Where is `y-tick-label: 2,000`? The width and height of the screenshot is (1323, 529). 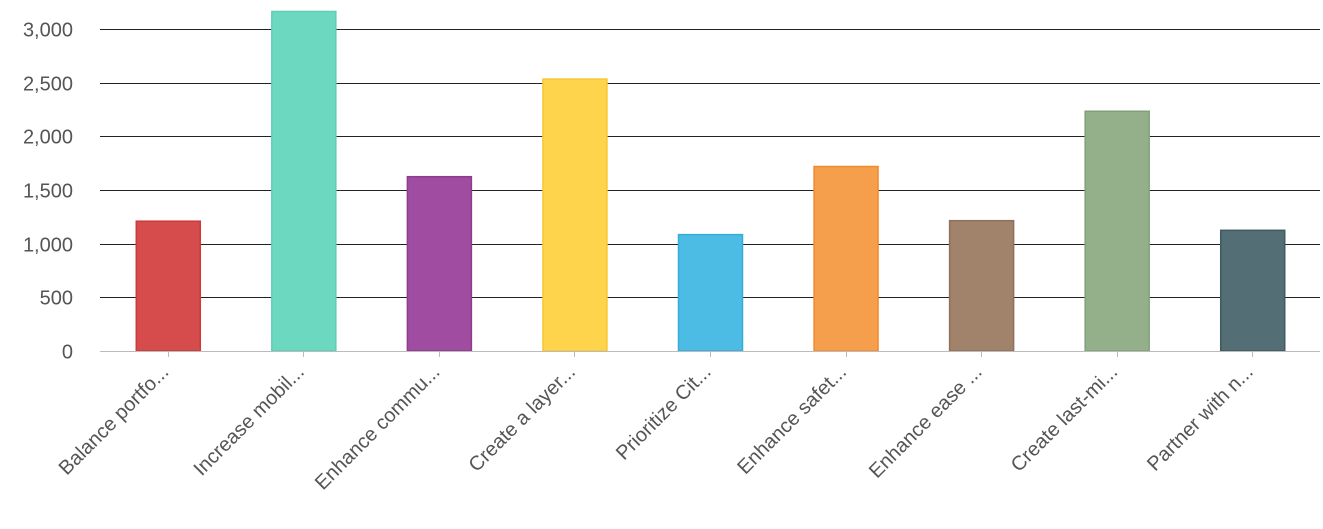 y-tick-label: 2,000 is located at coordinates (48, 138).